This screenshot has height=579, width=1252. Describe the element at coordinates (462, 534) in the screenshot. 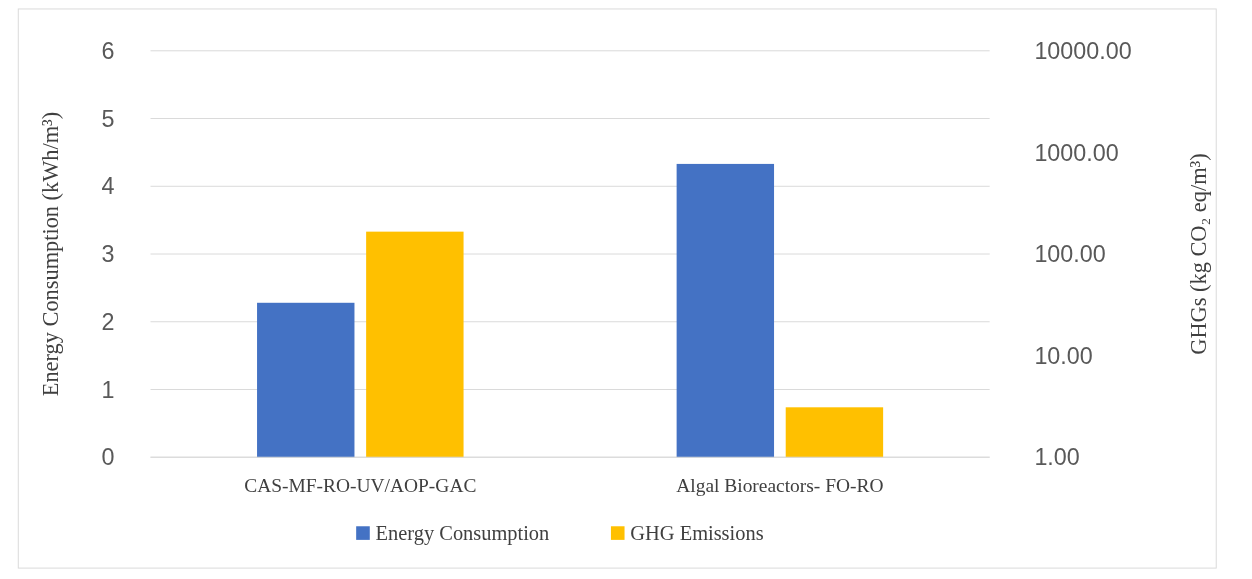

I see `legend-label: Energy Consumption` at that location.